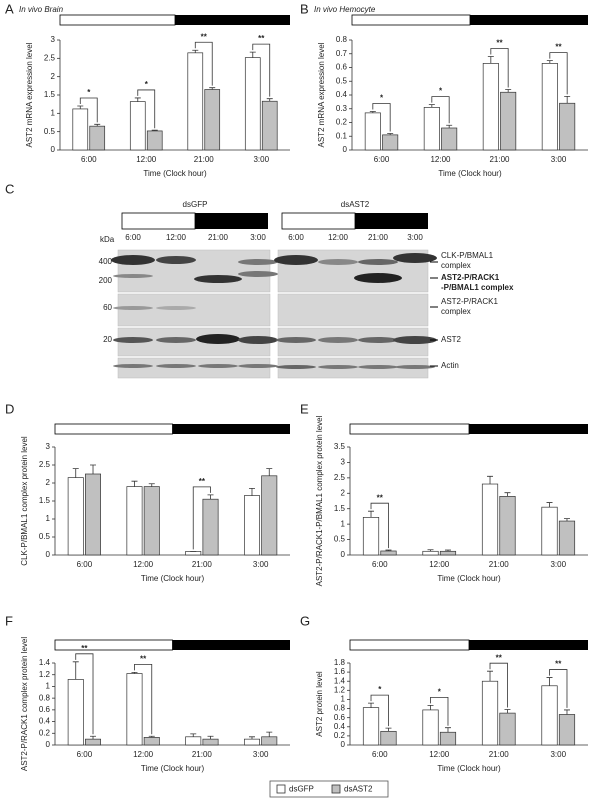 This screenshot has width=597, height=800. I want to click on y-tick-label: 0.6, so click(45, 709).